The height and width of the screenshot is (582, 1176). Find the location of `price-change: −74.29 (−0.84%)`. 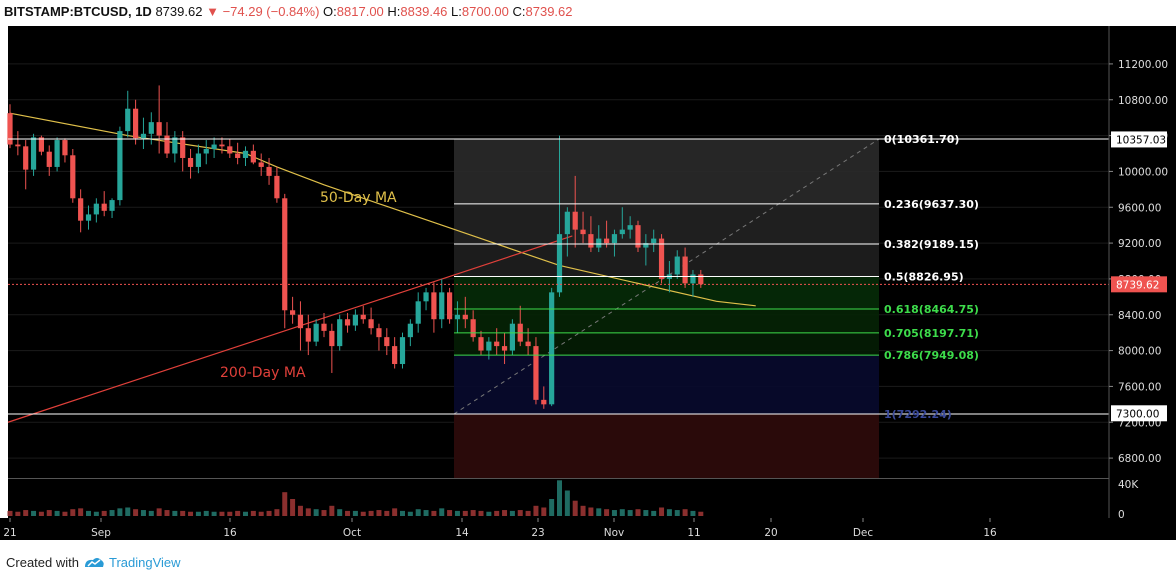

price-change: −74.29 (−0.84%) is located at coordinates (271, 11).